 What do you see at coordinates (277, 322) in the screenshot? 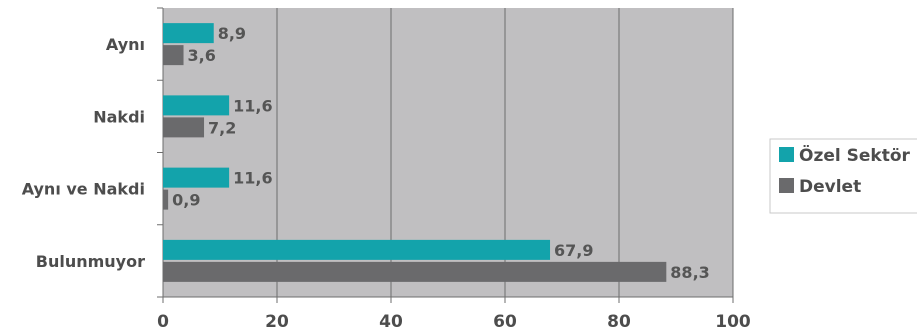
I see `x-tick-label: 20` at bounding box center [277, 322].